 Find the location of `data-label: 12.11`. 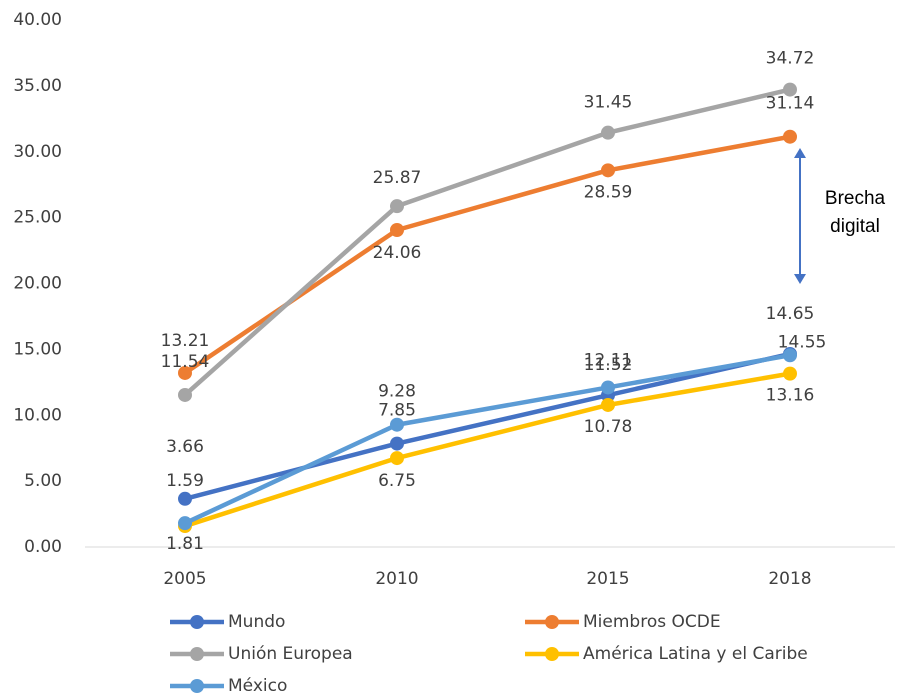

data-label: 12.11 is located at coordinates (608, 360).